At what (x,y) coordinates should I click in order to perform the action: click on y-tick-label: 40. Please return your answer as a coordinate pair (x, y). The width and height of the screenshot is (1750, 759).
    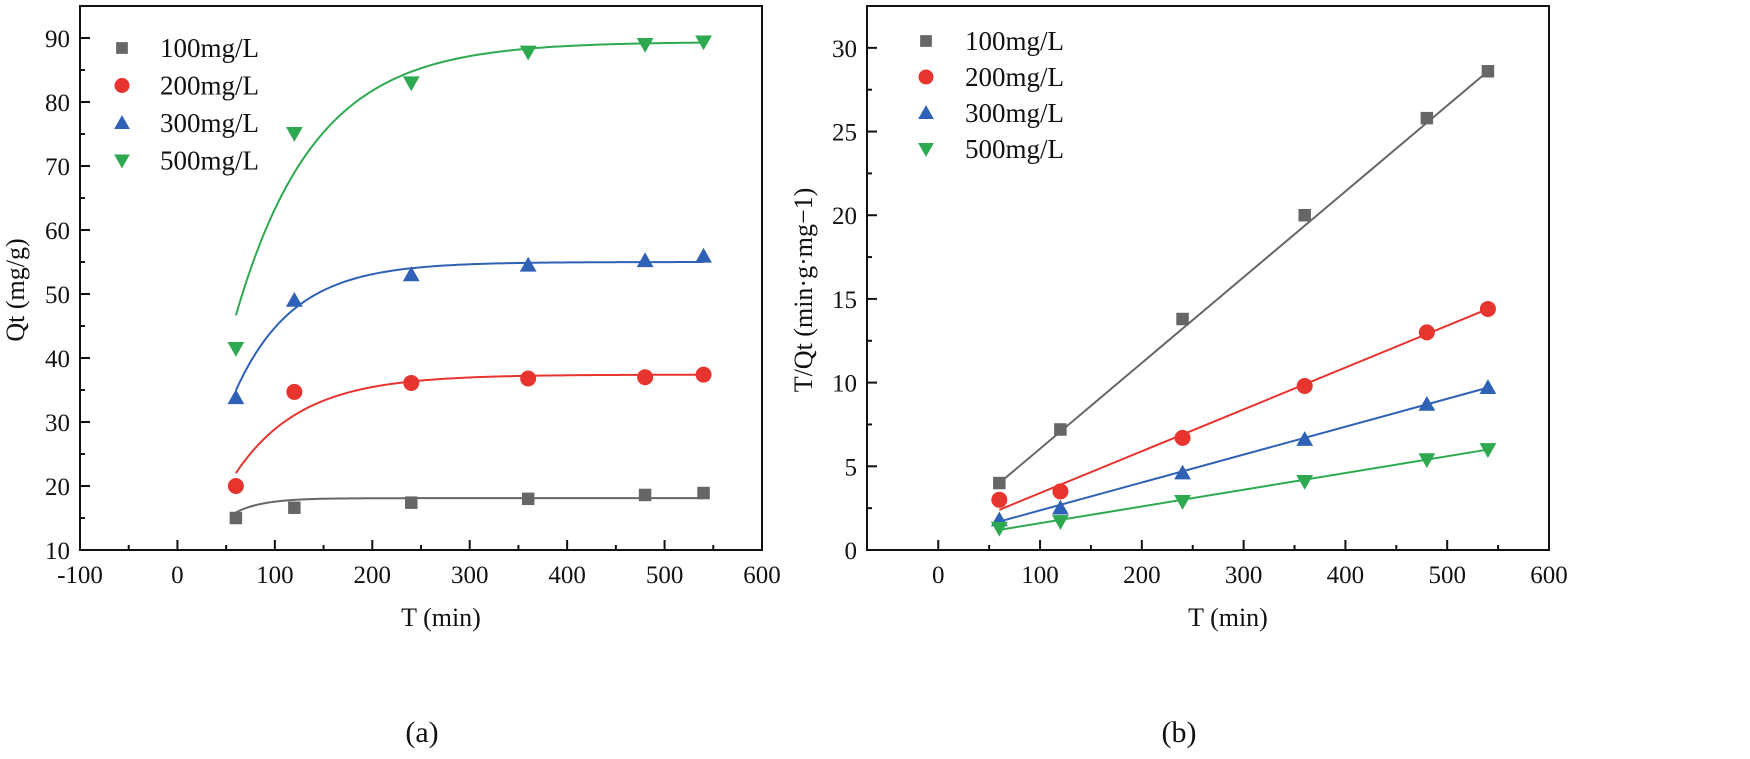
    Looking at the image, I should click on (57, 359).